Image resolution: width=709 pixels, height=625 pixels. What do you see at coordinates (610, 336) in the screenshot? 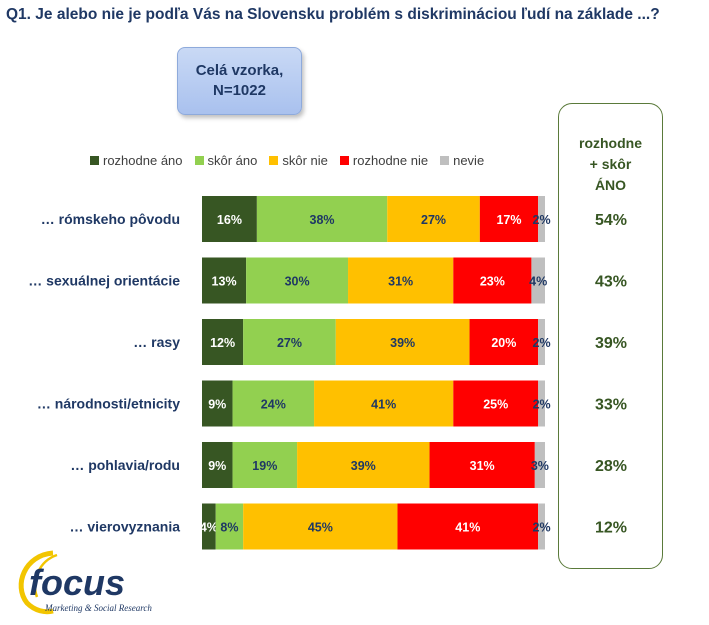
I see `summary-panel` at bounding box center [610, 336].